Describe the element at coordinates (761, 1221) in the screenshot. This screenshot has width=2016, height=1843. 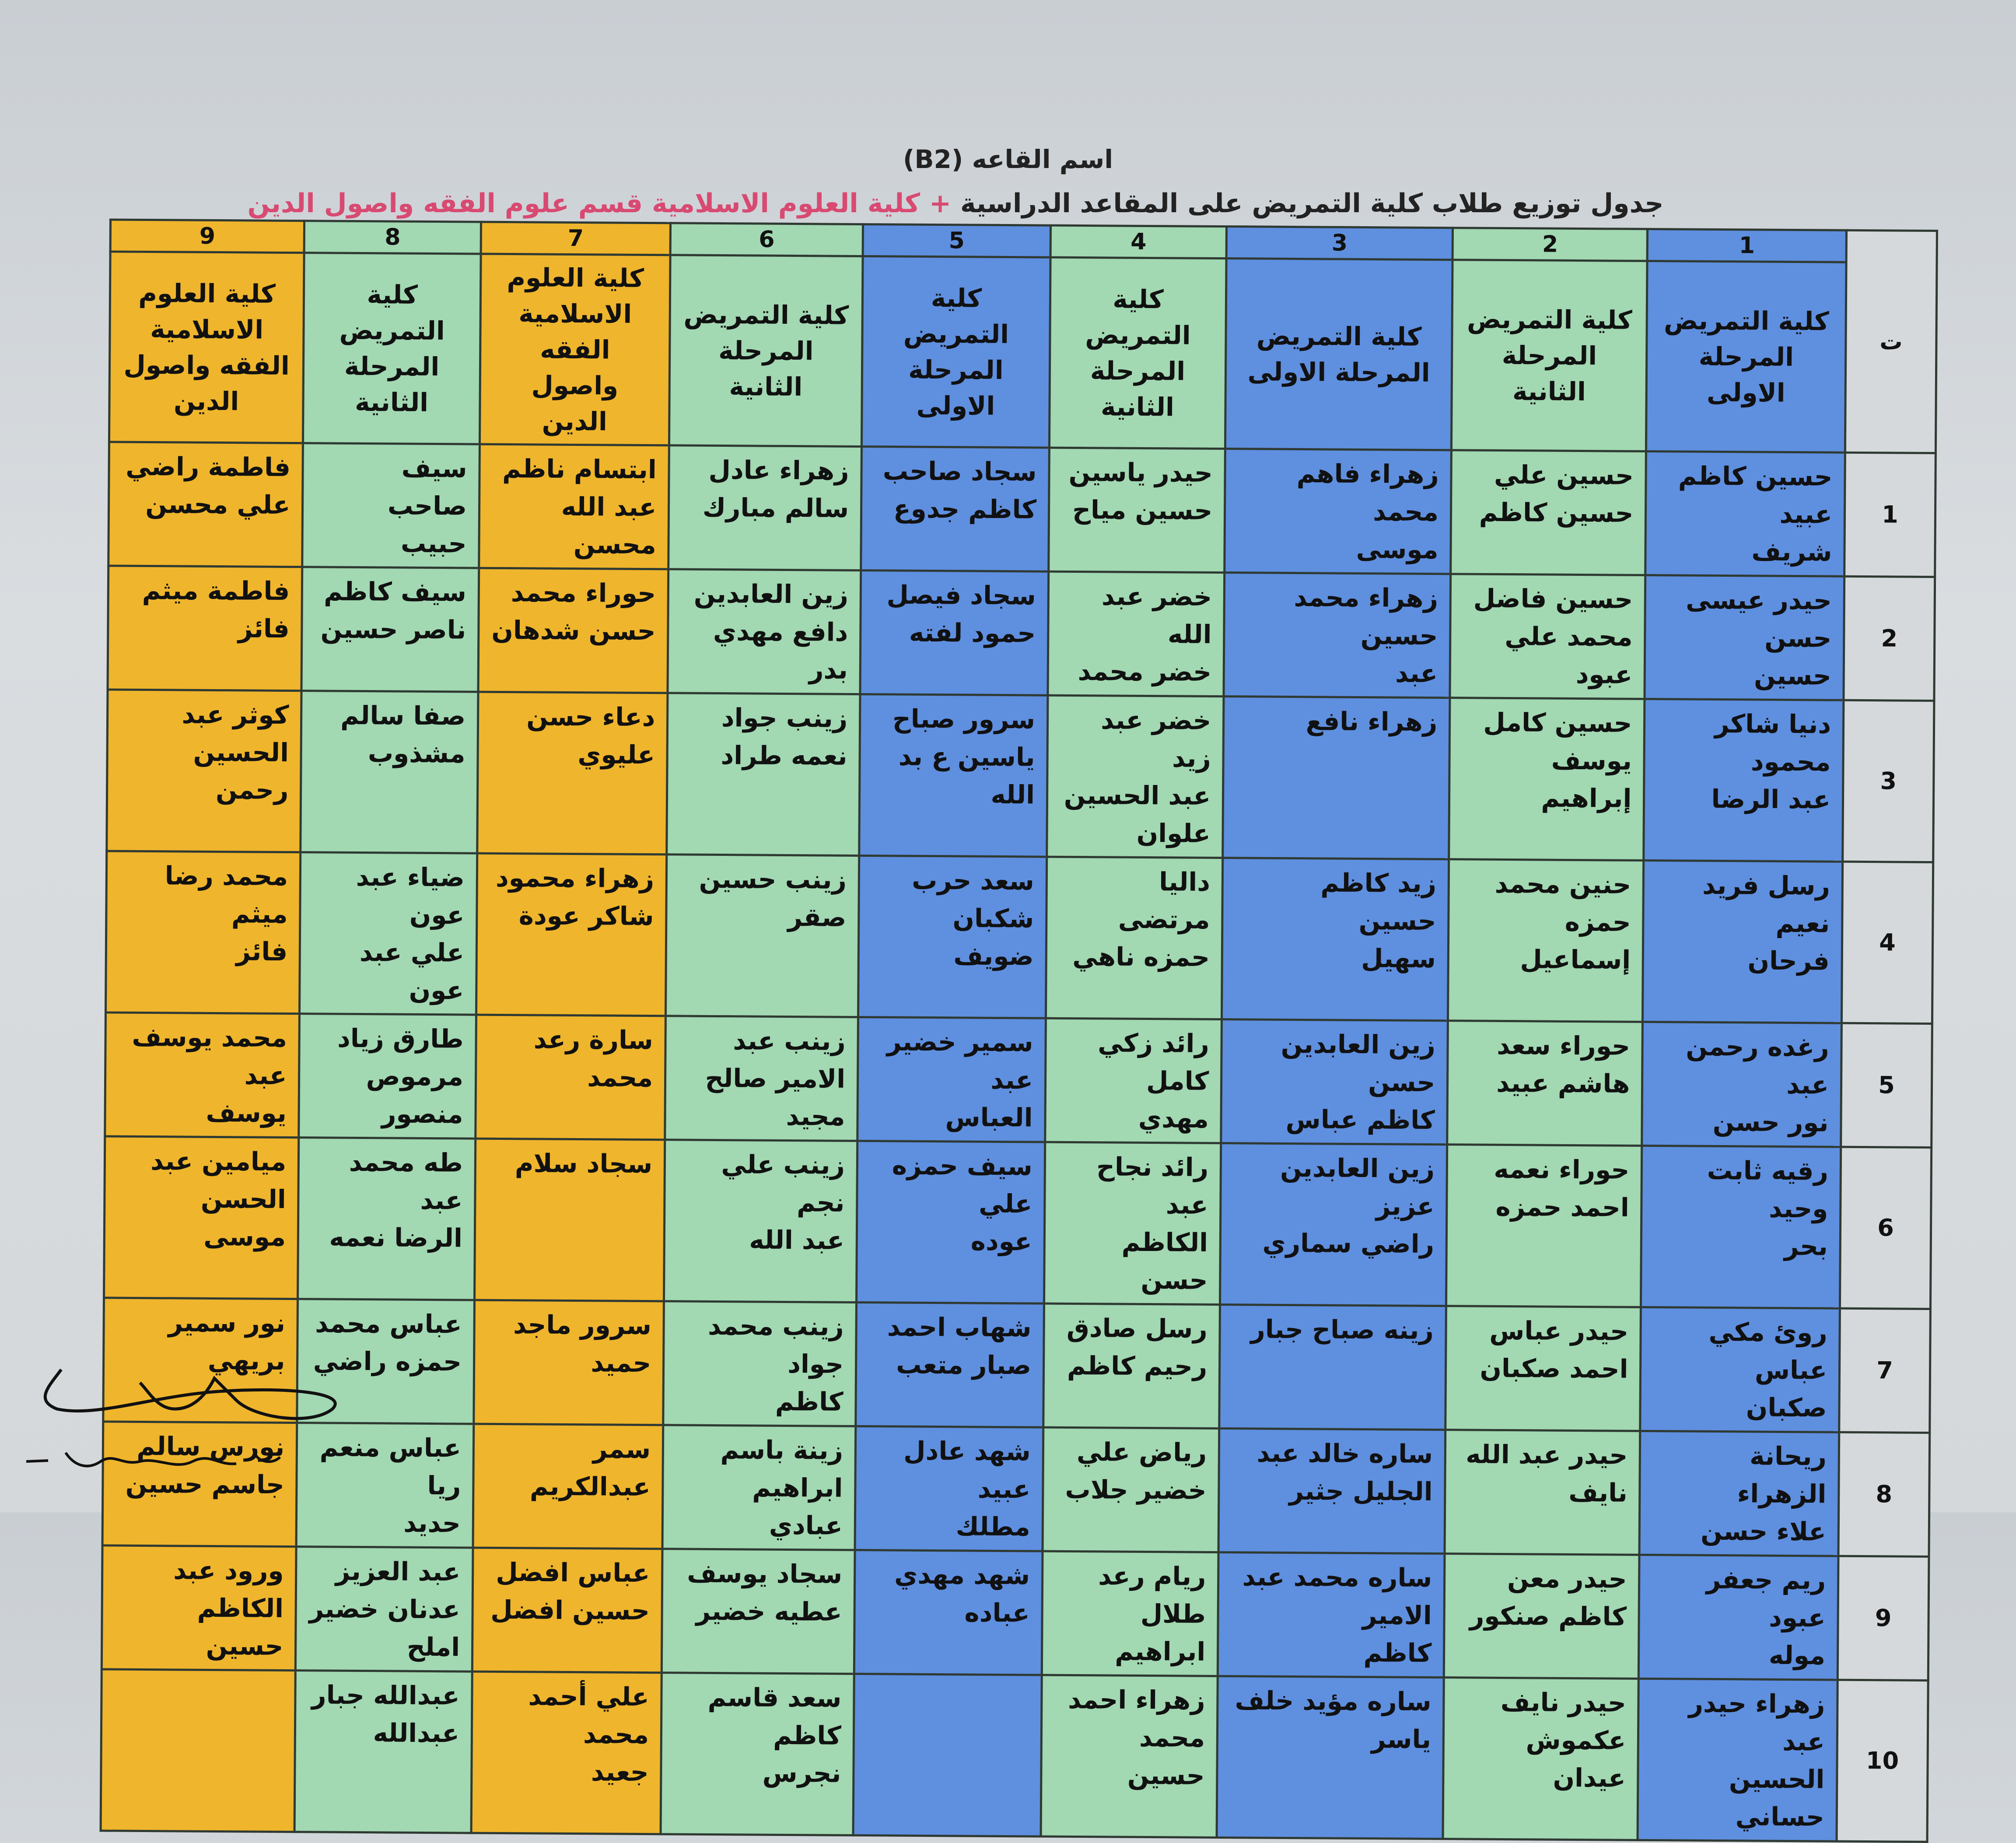
I see `student-name-cell: زينب علي نجم عبد الله` at that location.